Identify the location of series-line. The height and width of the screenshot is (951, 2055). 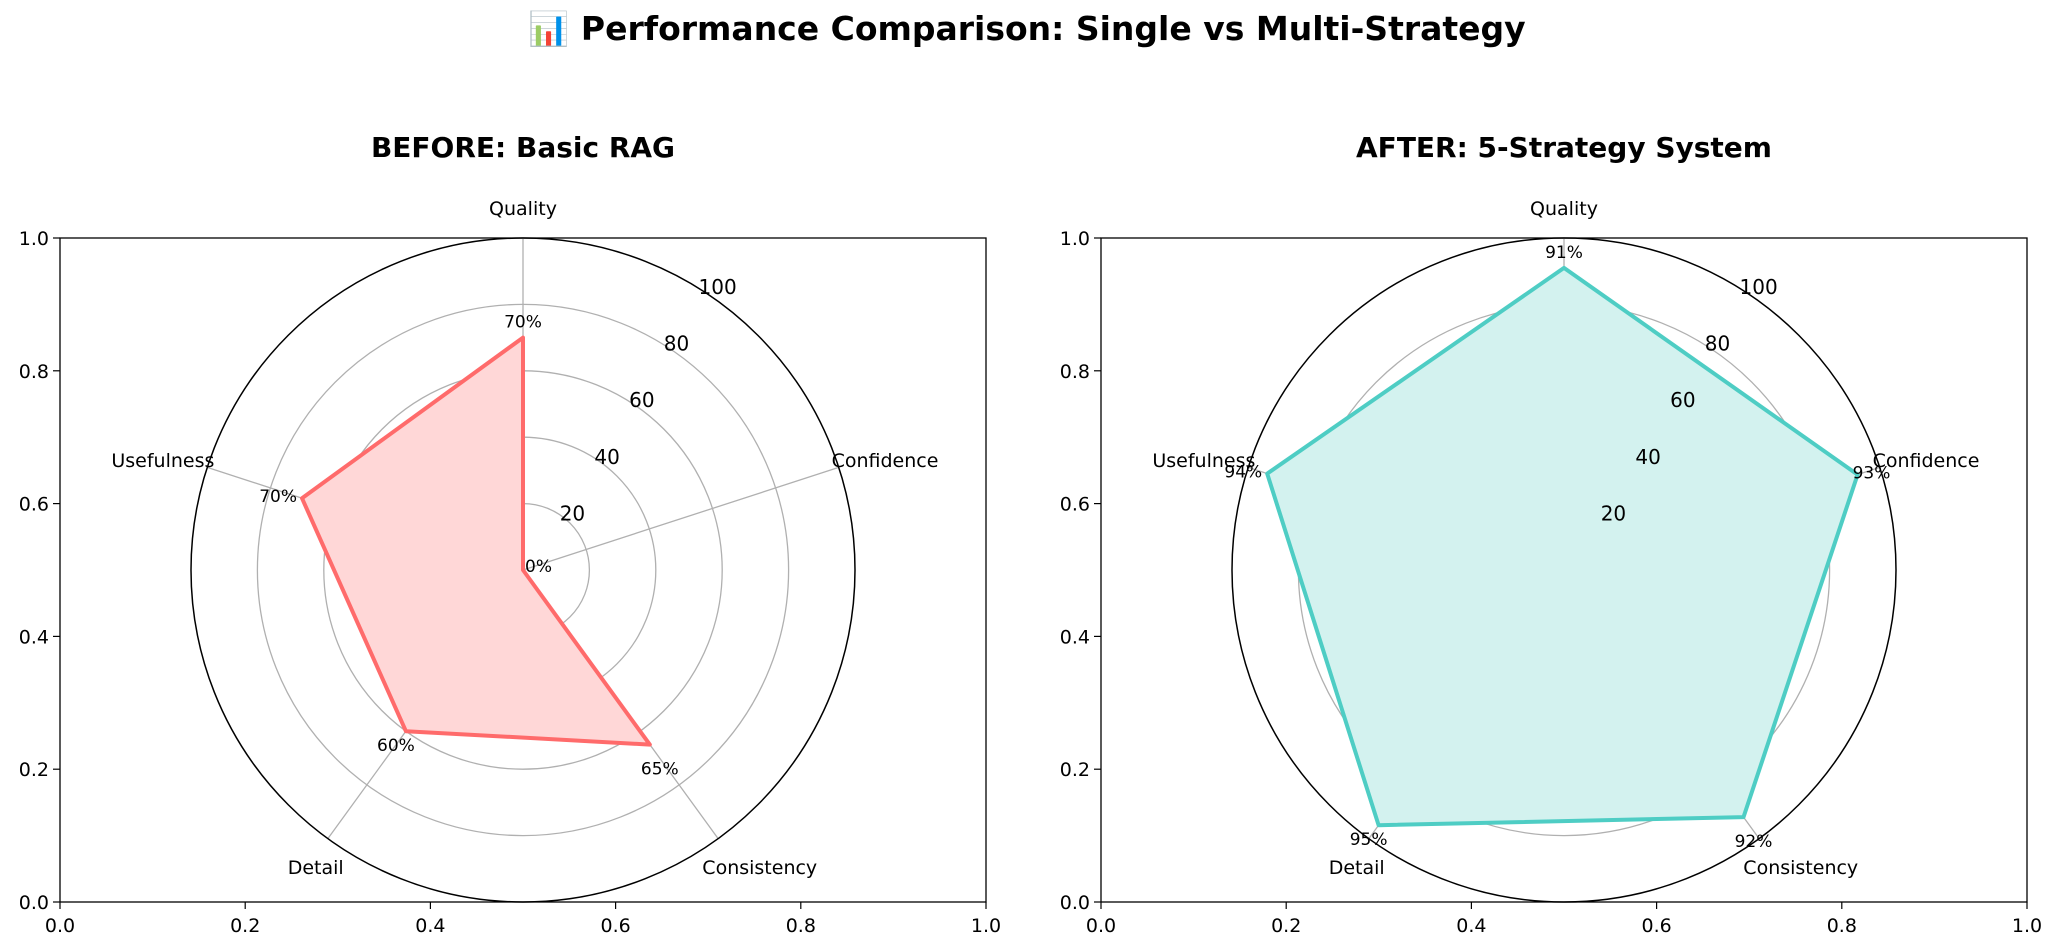
(476, 541).